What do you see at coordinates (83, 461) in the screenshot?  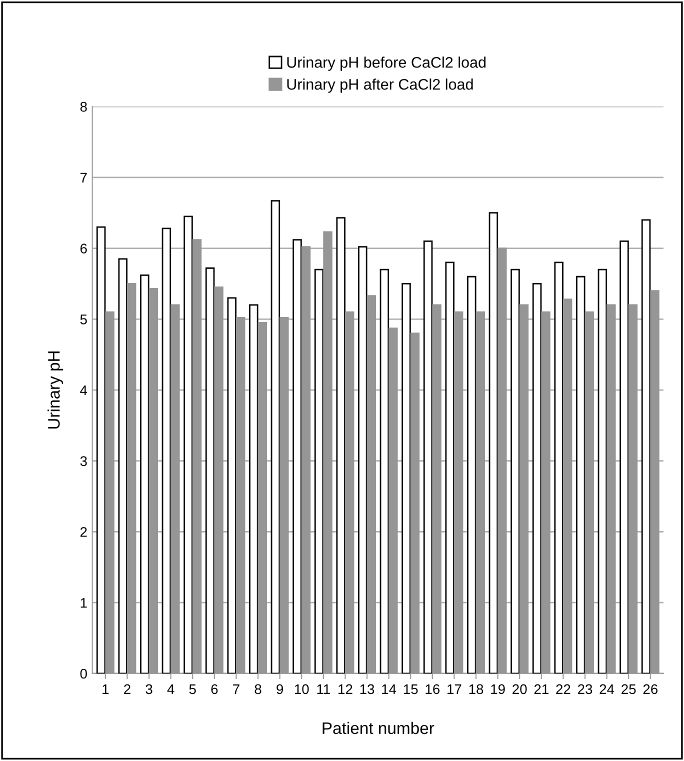 I see `y-tick-label: 3` at bounding box center [83, 461].